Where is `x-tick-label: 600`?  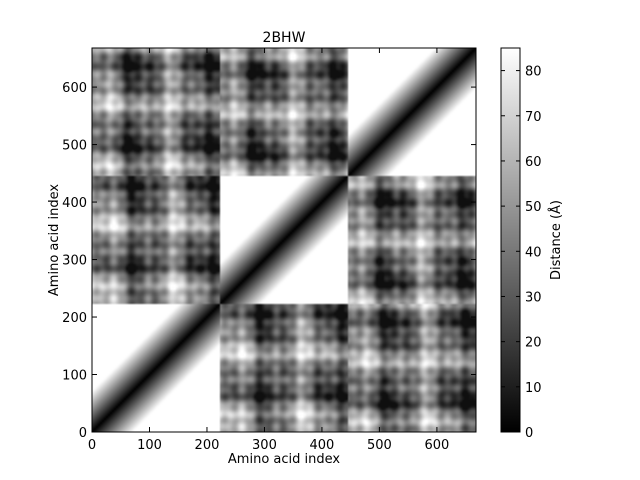 x-tick-label: 600 is located at coordinates (436, 445).